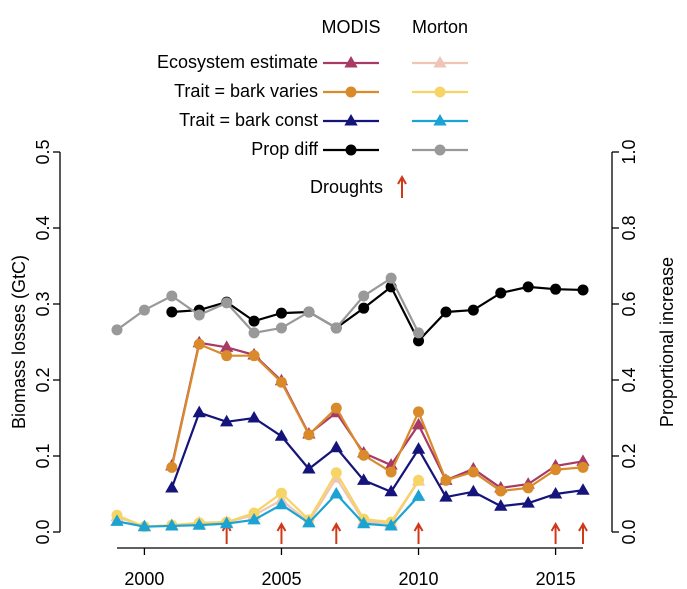 The width and height of the screenshot is (687, 589). What do you see at coordinates (629, 531) in the screenshot?
I see `y2-tick-label: 0.0` at bounding box center [629, 531].